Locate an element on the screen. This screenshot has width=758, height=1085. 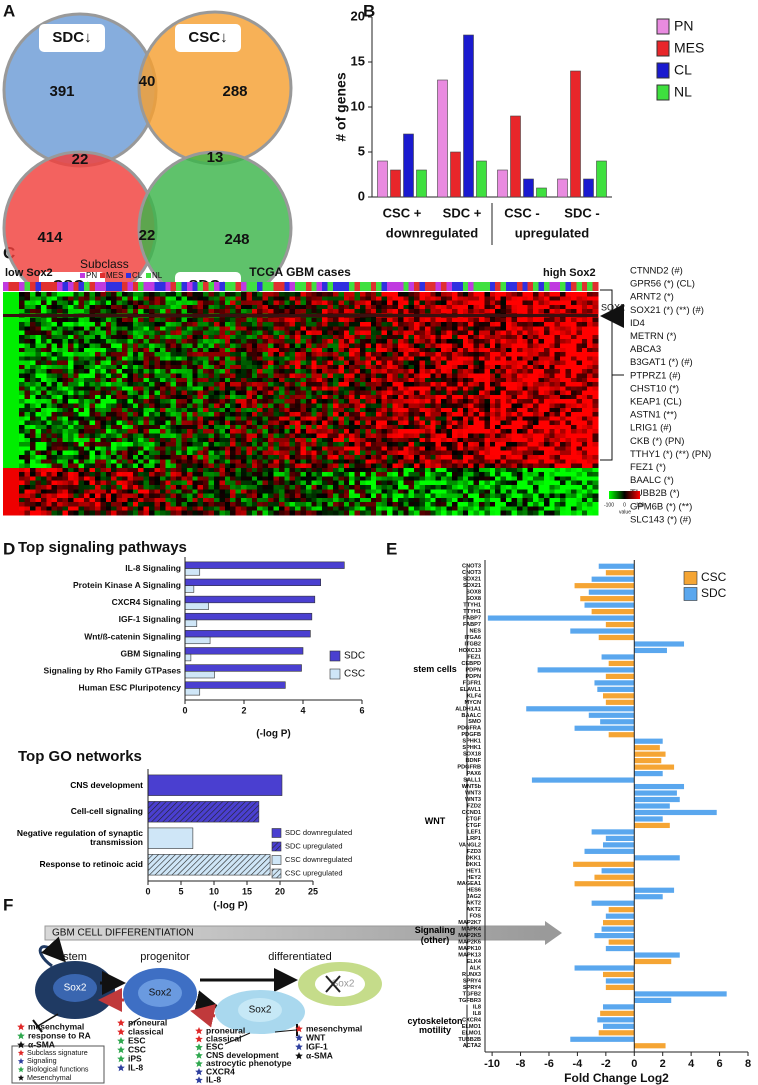
subclass-cell is located at coordinates (65, 286).